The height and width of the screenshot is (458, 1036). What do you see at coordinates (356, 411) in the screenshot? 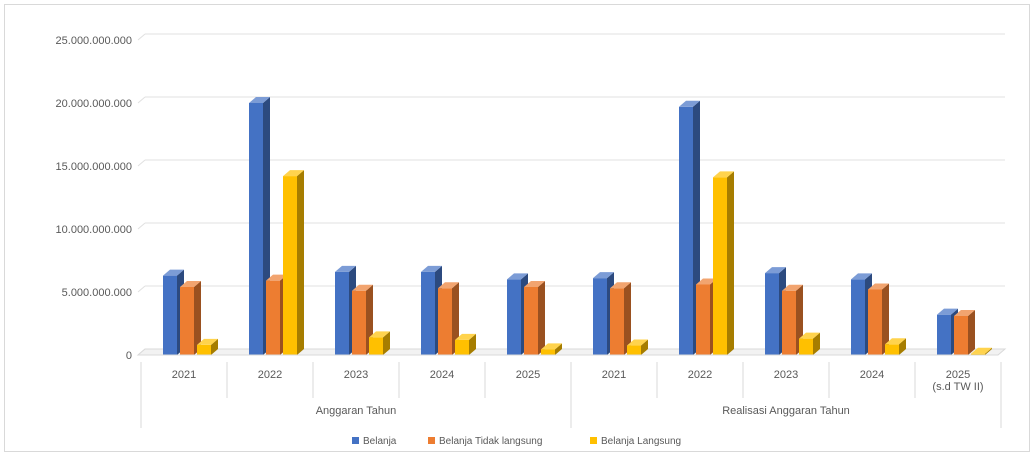
I see `group-label: Anggaran Tahun` at bounding box center [356, 411].